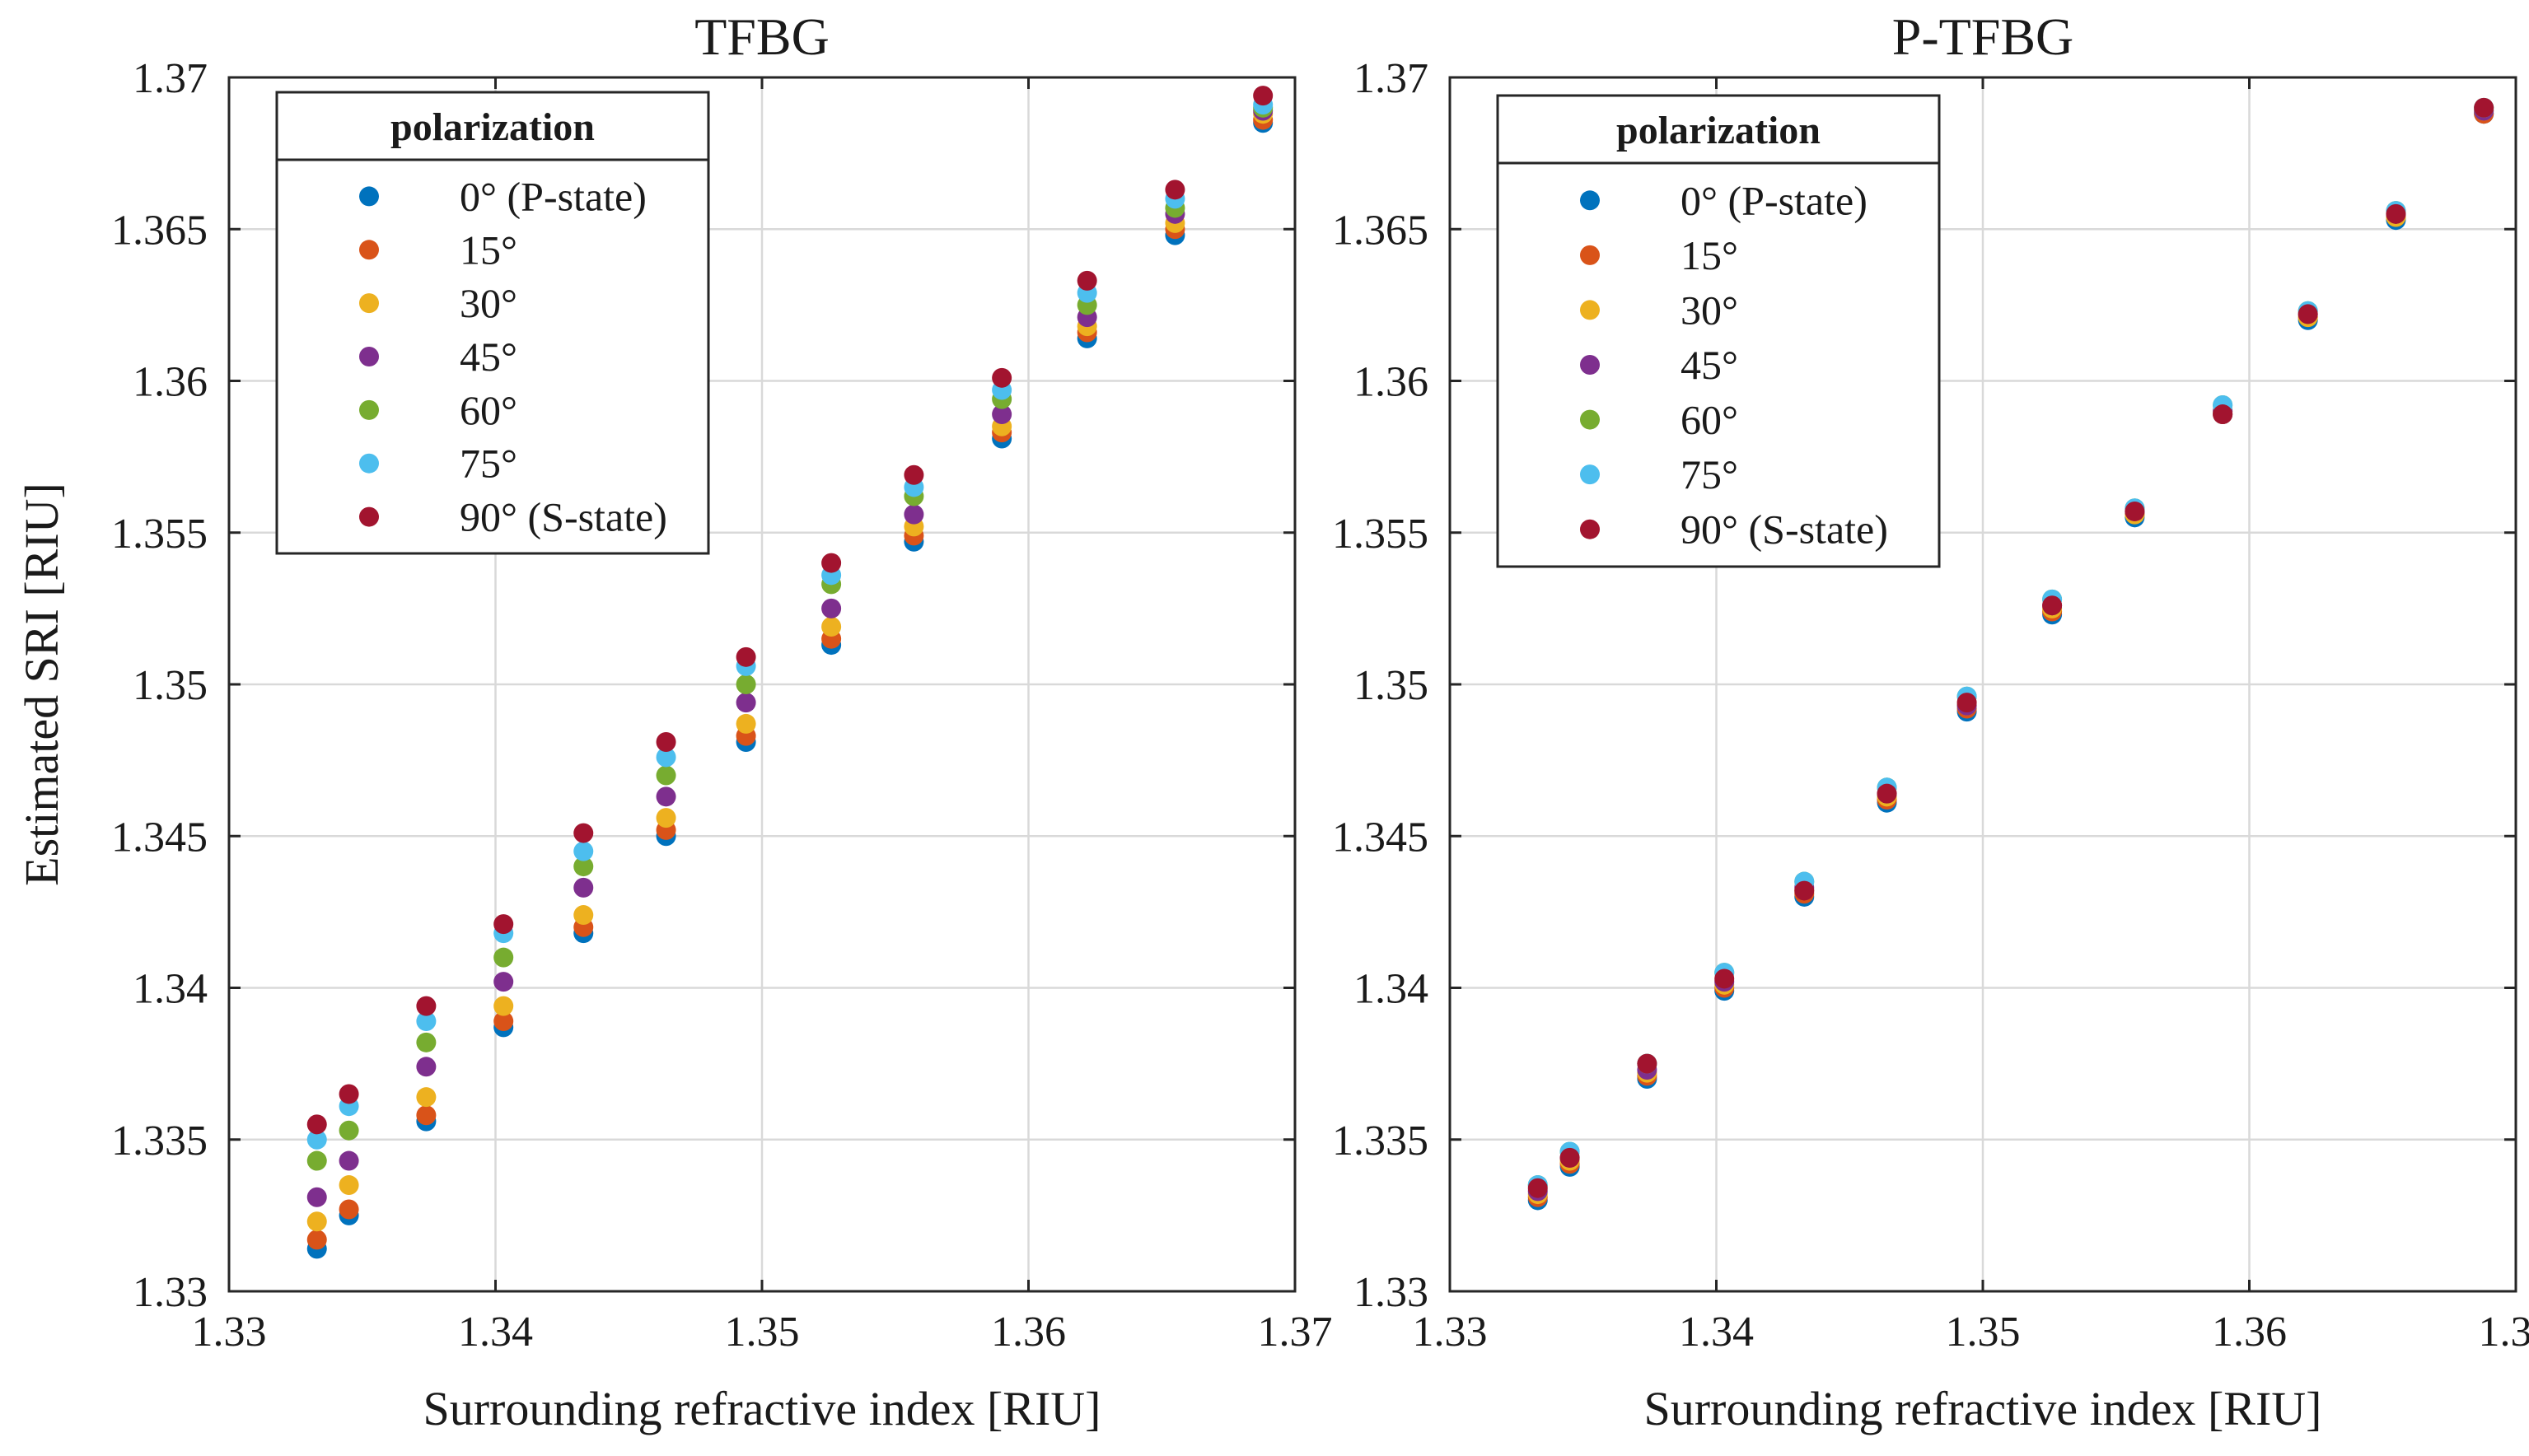 The image size is (2529, 1456). I want to click on y-tick-label: 1.34, so click(1390, 989).